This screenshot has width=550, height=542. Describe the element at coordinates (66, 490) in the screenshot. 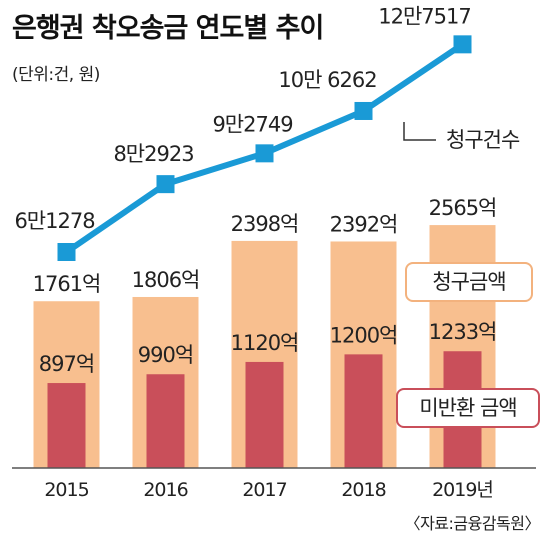

I see `x-tick-label: 2015` at that location.